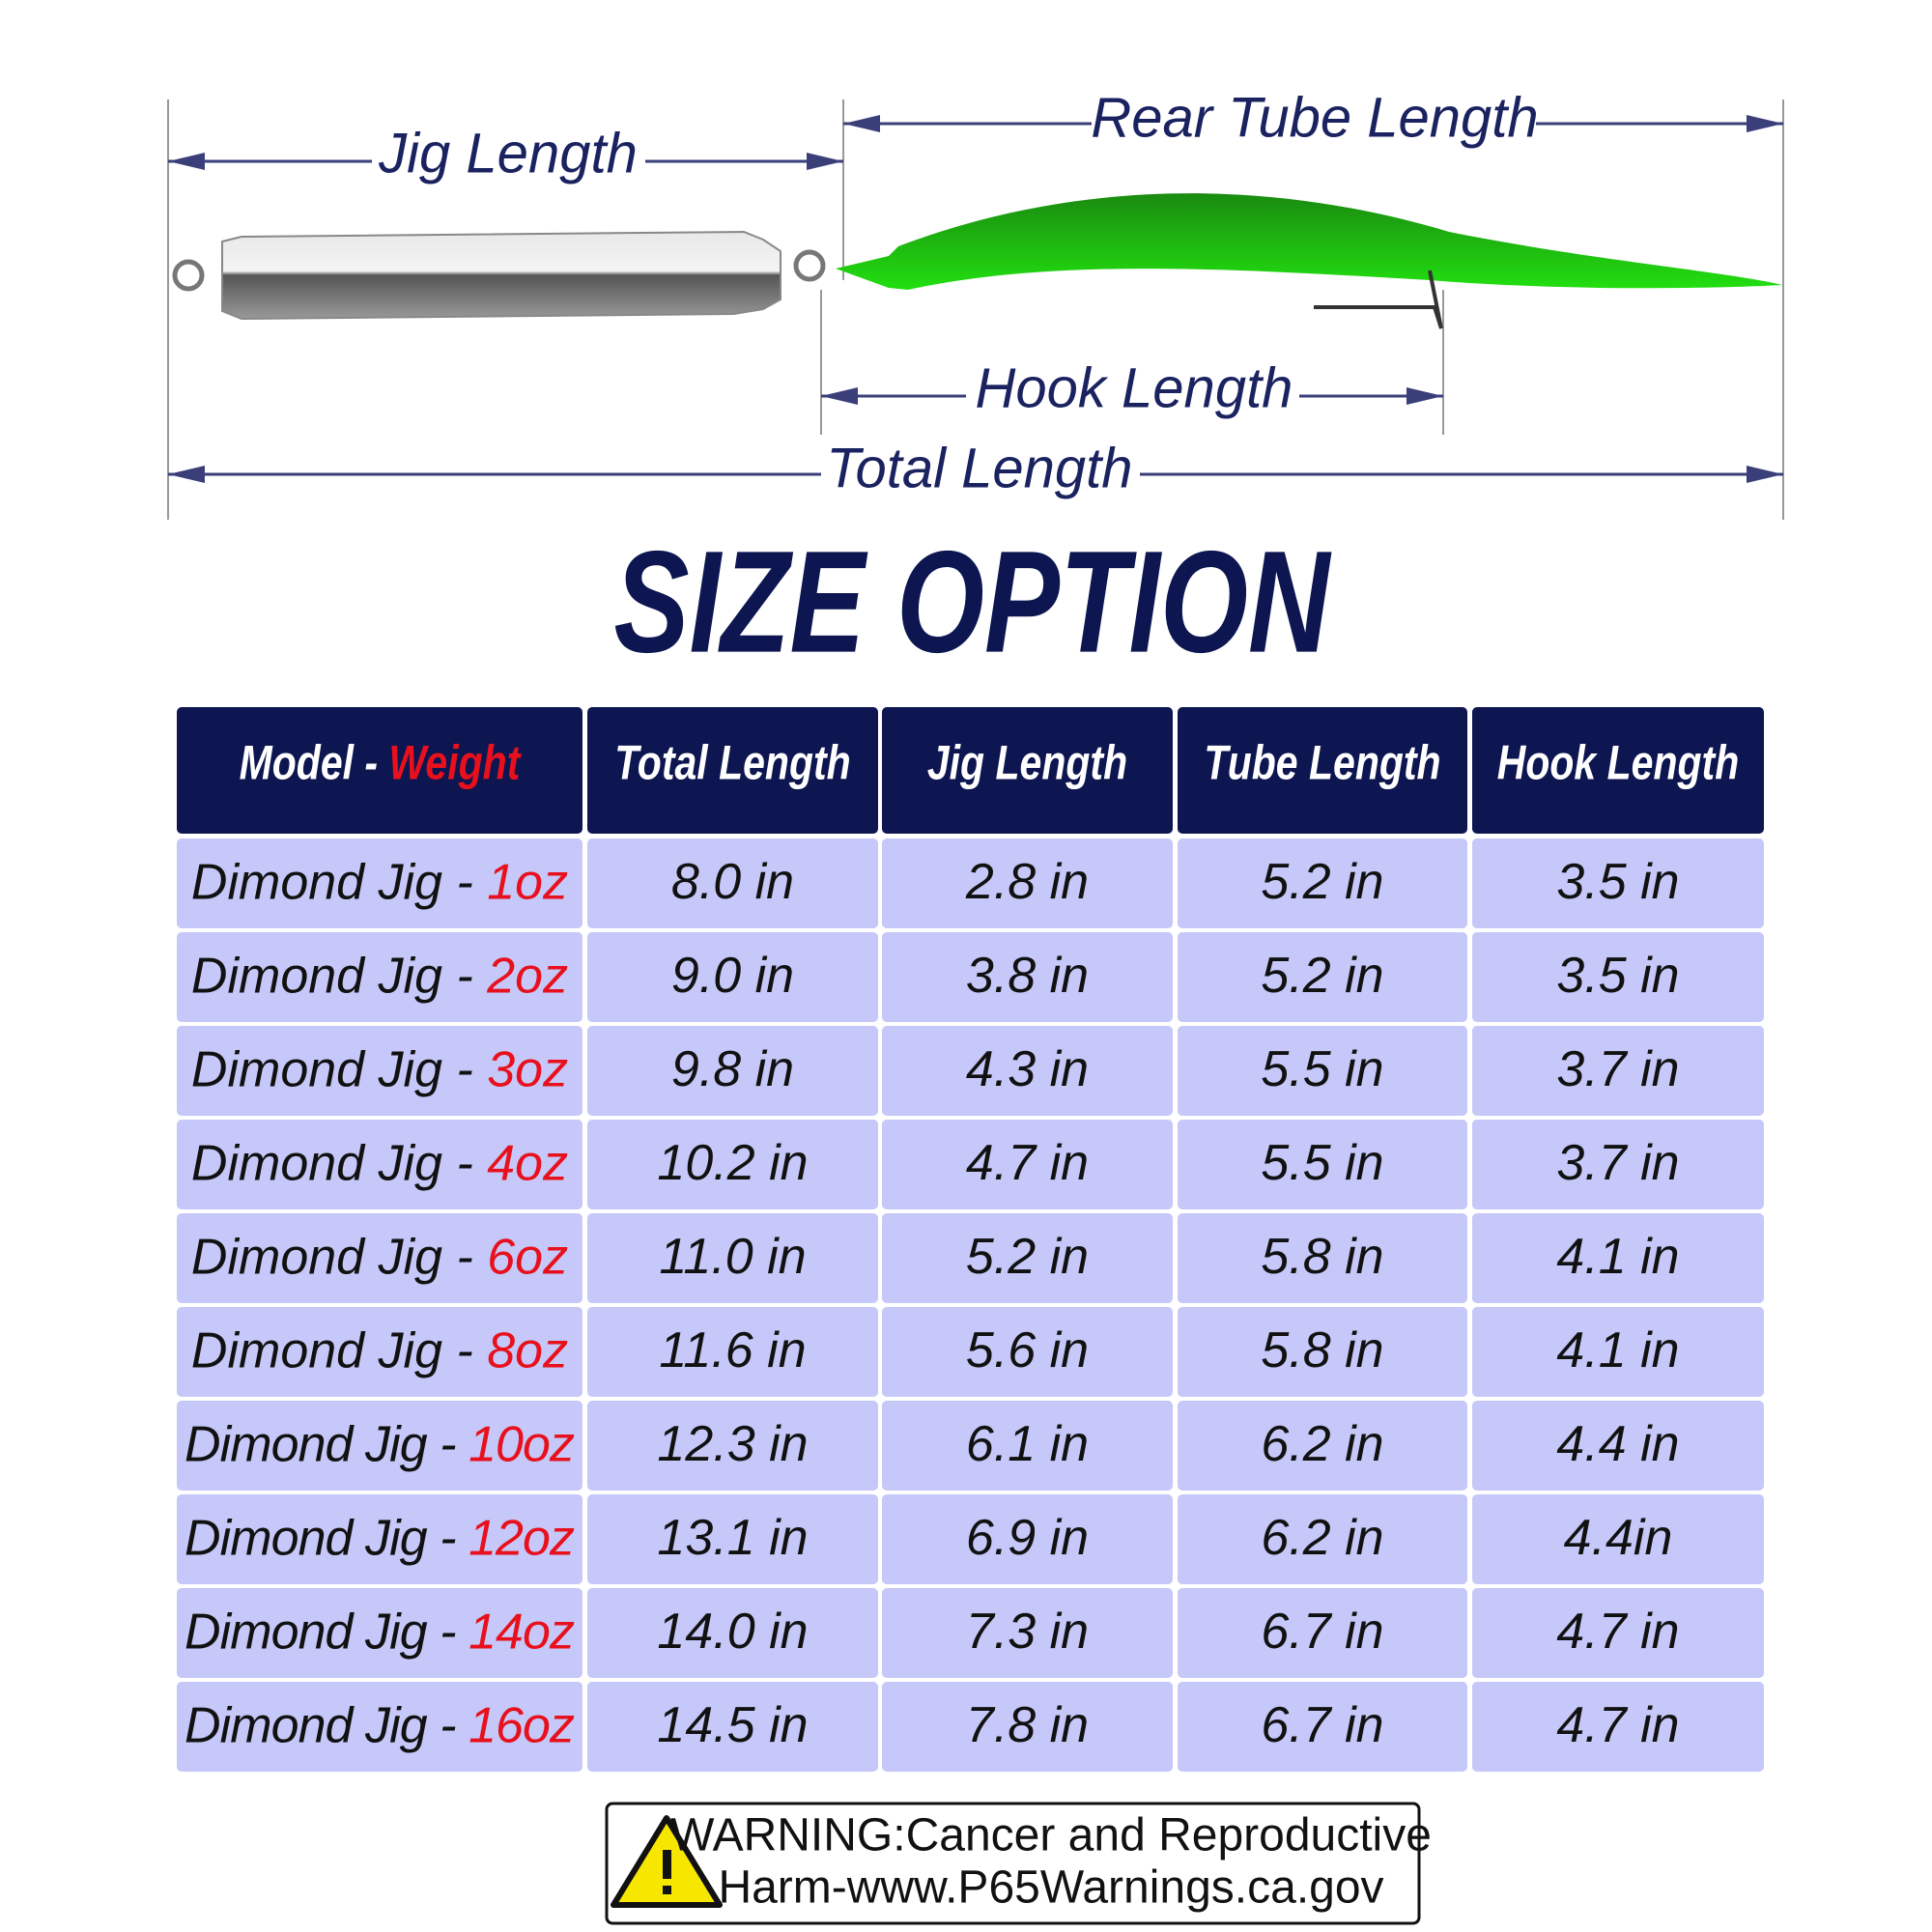  What do you see at coordinates (1027, 1444) in the screenshot?
I see `cell-text: 6.1 in` at bounding box center [1027, 1444].